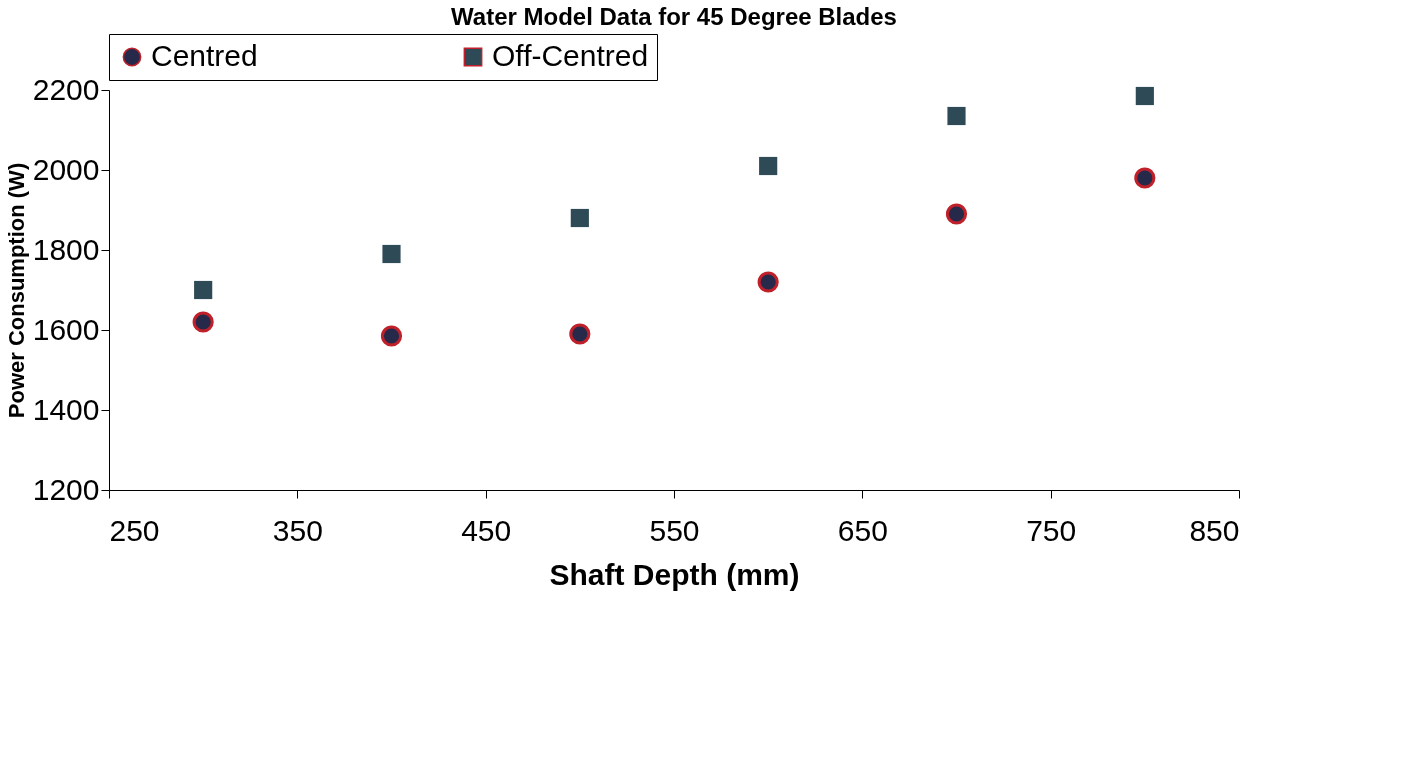 This screenshot has width=1405, height=759. Describe the element at coordinates (674, 574) in the screenshot. I see `x-axis-title: Shaft Depth (mm)` at that location.